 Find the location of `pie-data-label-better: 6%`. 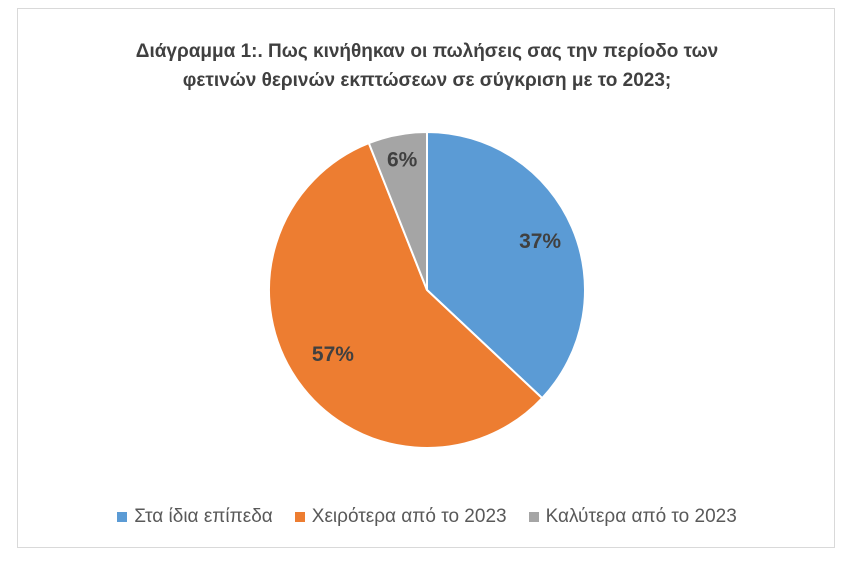

pie-data-label-better: 6% is located at coordinates (402, 160).